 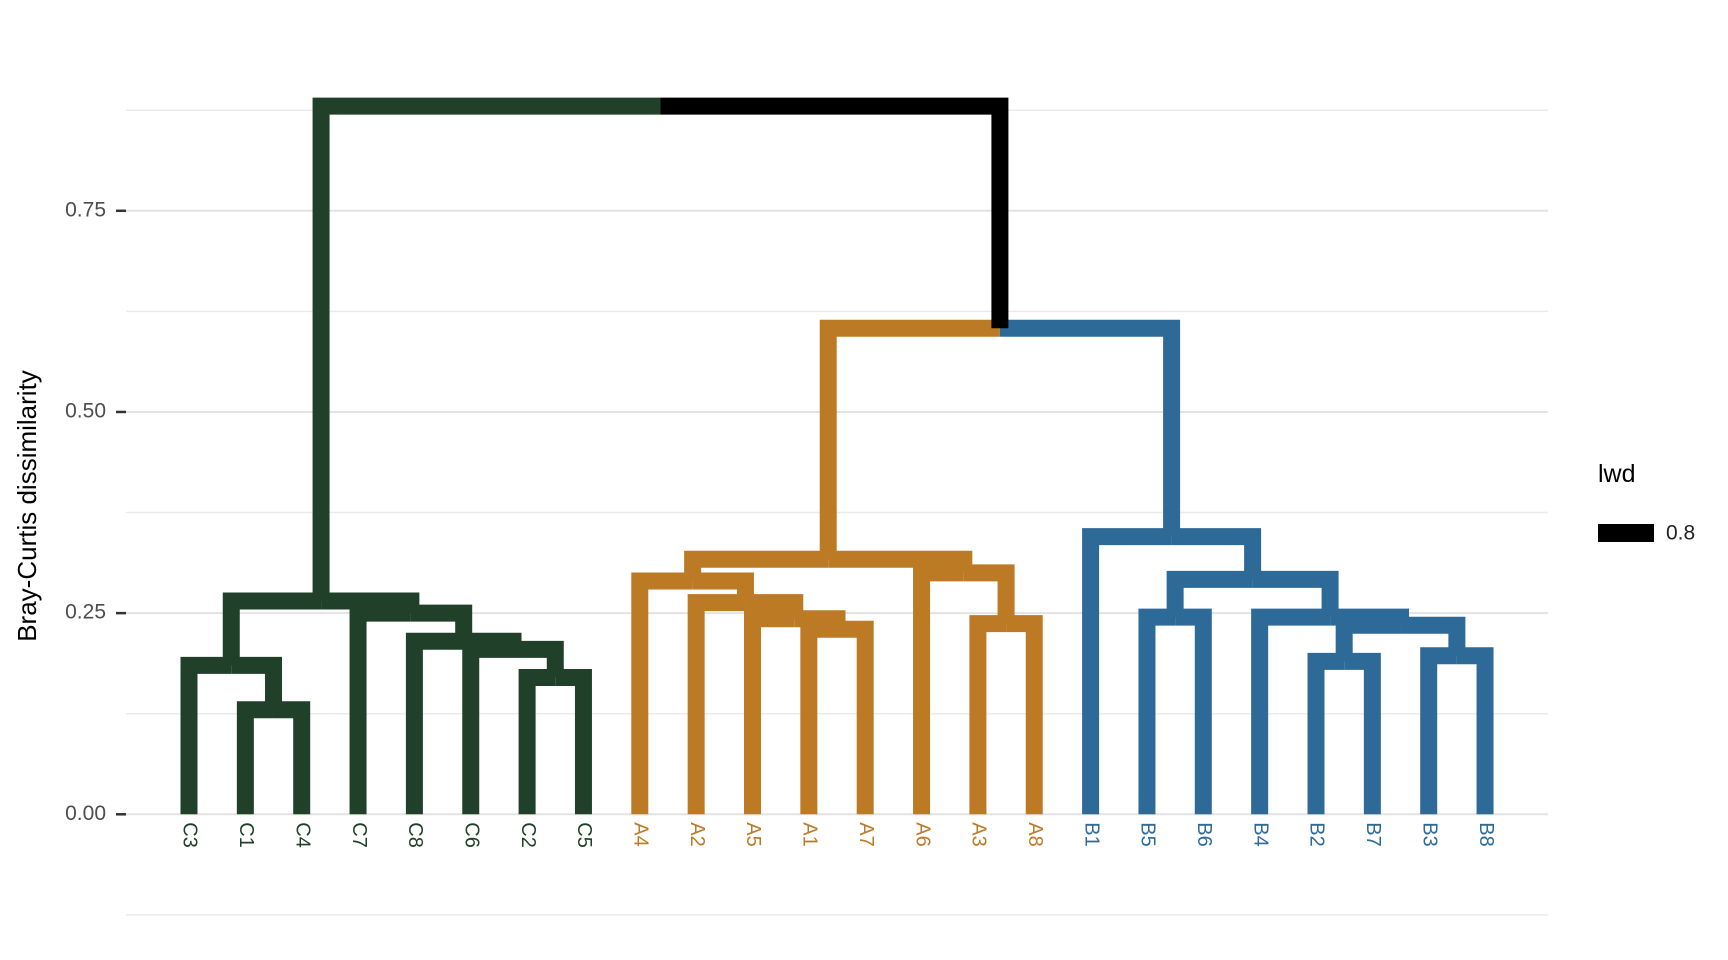 I want to click on leaf-label: C1, so click(x=246, y=835).